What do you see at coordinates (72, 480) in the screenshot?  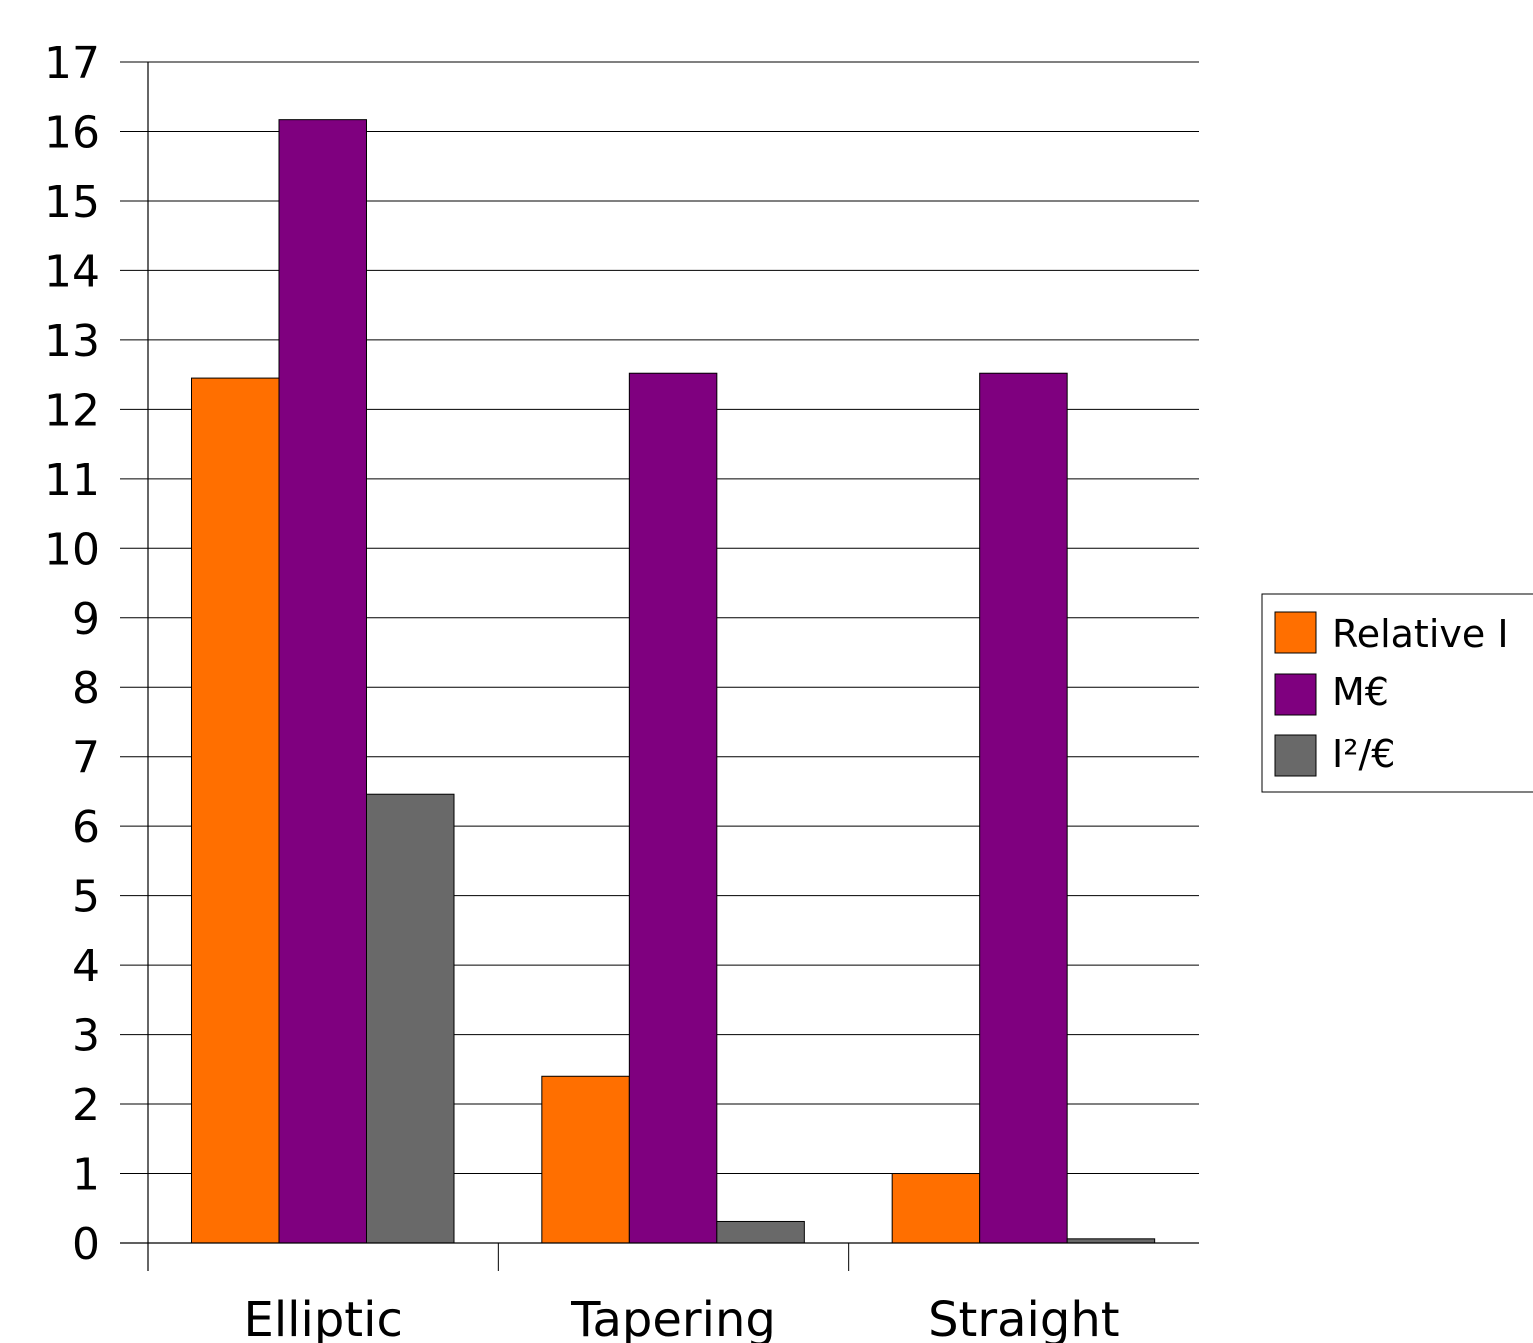 I see `y-tick-label: 11` at bounding box center [72, 480].